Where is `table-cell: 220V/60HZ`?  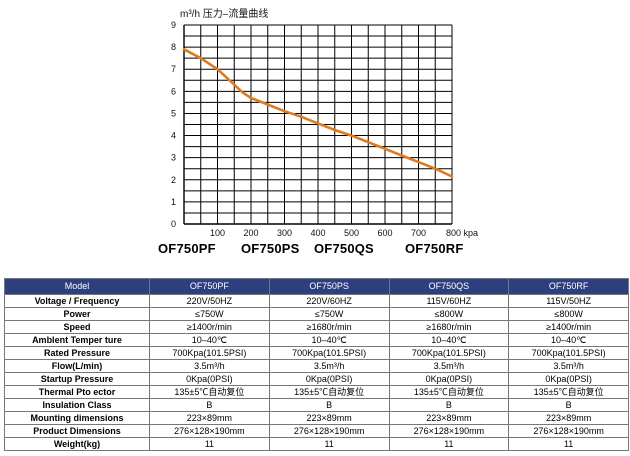 table-cell: 220V/60HZ is located at coordinates (329, 301).